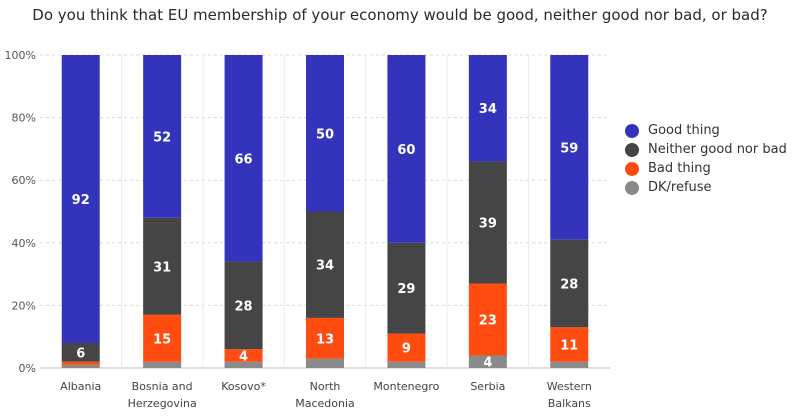 The height and width of the screenshot is (419, 800). I want to click on legend-item: Neither good nor bad, so click(706, 149).